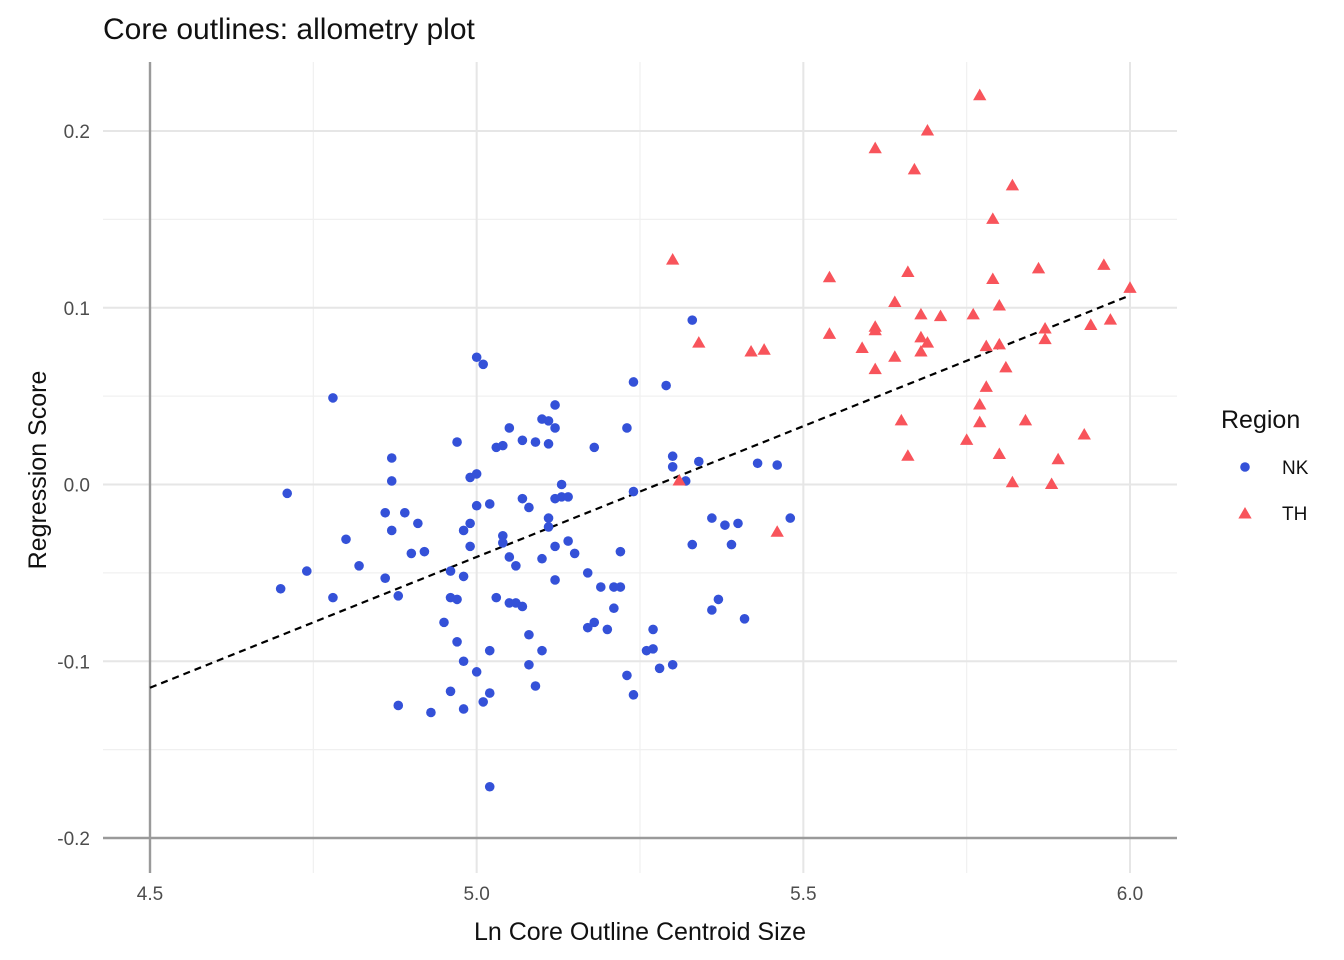  I want to click on x-tick-label: 5.0, so click(476, 894).